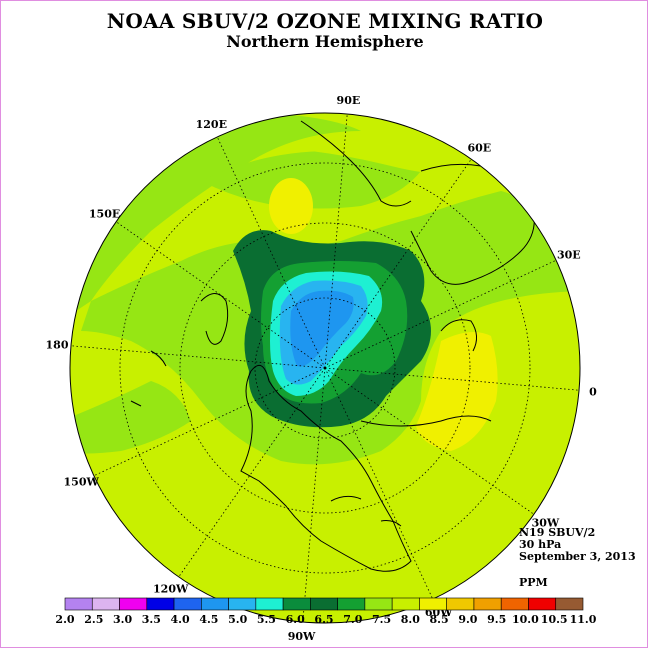 The width and height of the screenshot is (648, 648). I want to click on info-block: N19 SBUV/2 30 hPa September 3, 2013, so click(577, 545).